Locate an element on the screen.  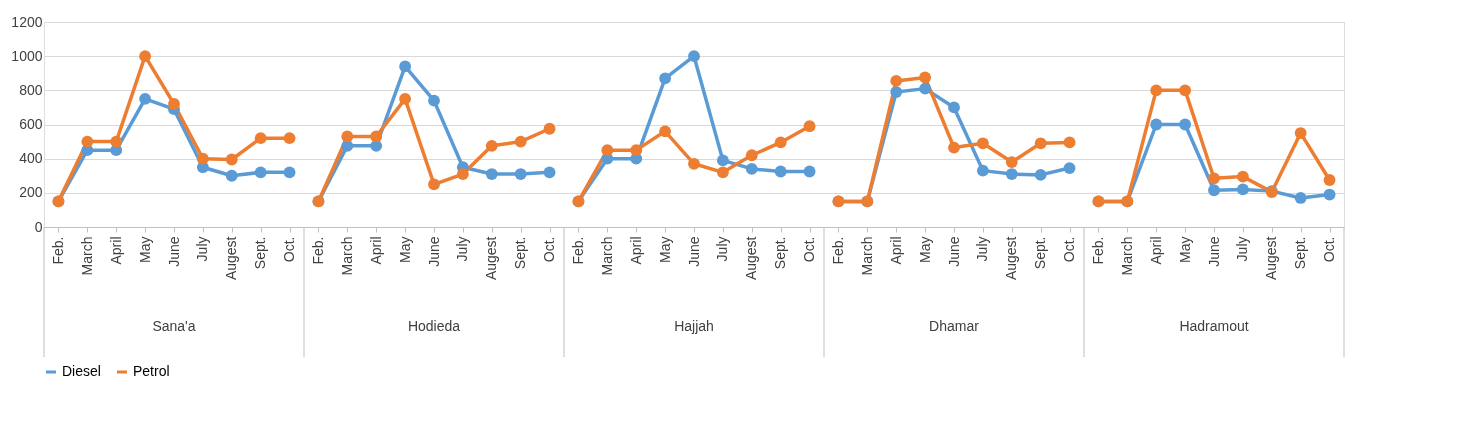
y-tick-label: 400 is located at coordinates (31, 158).